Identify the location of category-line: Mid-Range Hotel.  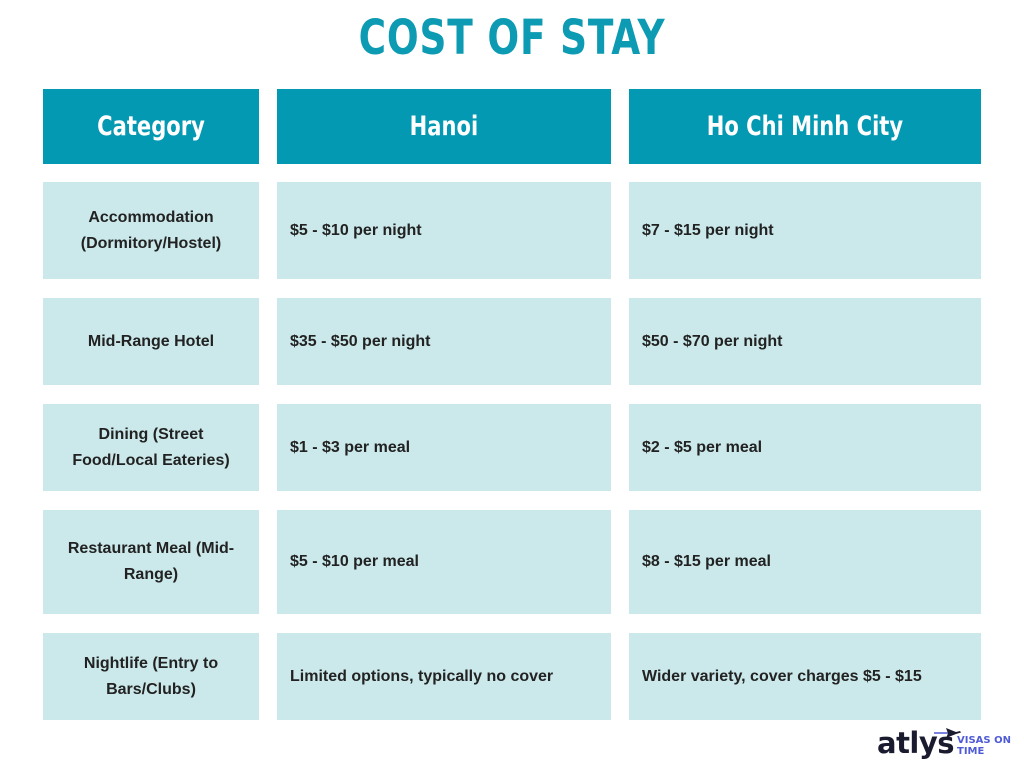
(151, 341).